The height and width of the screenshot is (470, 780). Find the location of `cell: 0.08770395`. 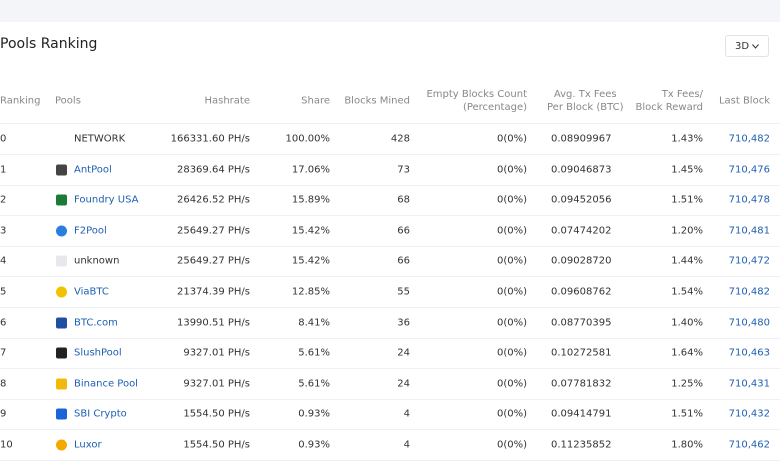

cell: 0.08770395 is located at coordinates (581, 323).